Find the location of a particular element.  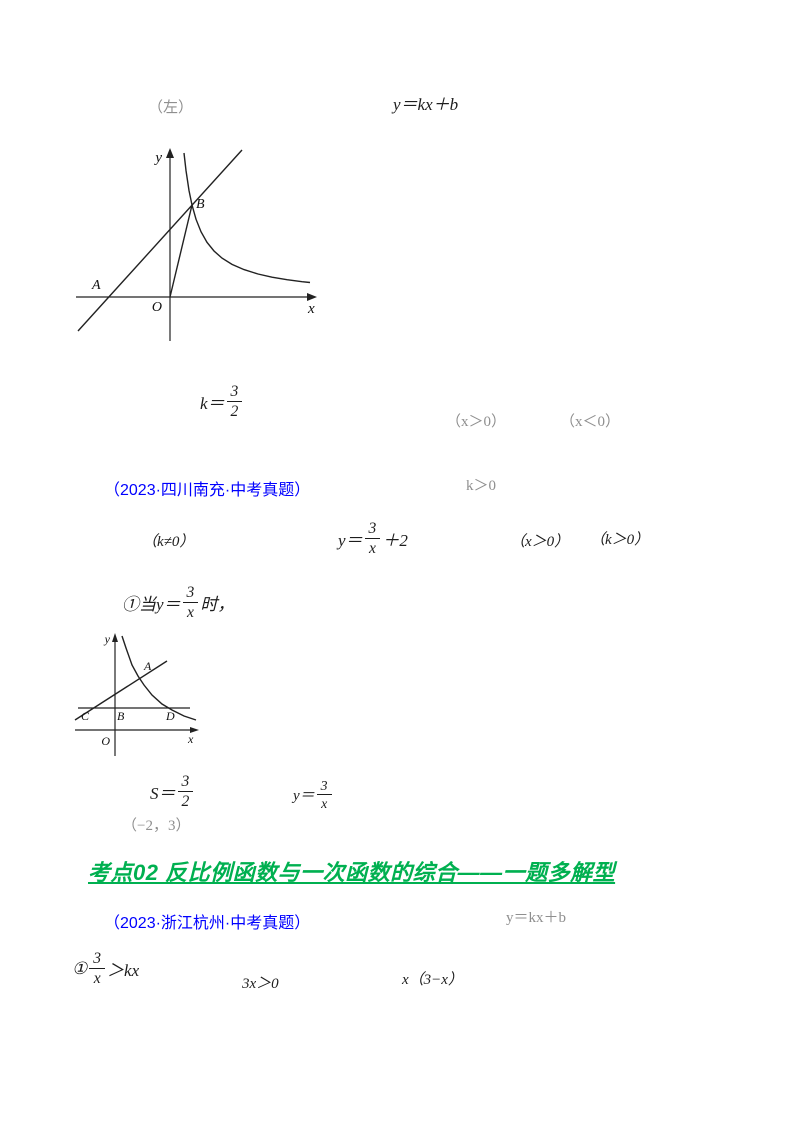

citation2-side-note: y＝kx＋b is located at coordinates (536, 918).